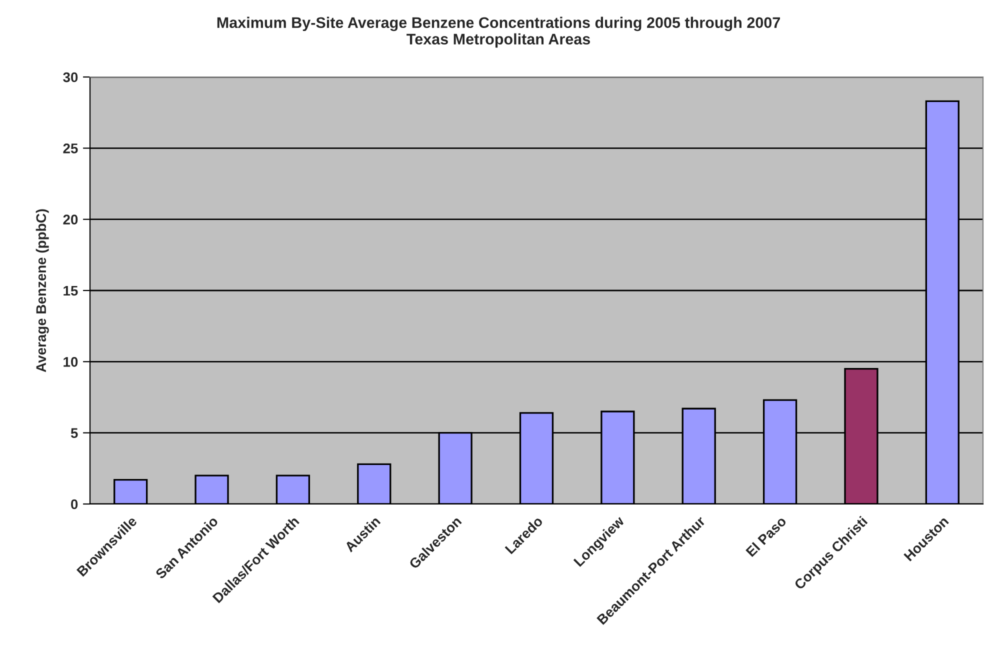  What do you see at coordinates (74, 504) in the screenshot?
I see `y-tick-label: 0` at bounding box center [74, 504].